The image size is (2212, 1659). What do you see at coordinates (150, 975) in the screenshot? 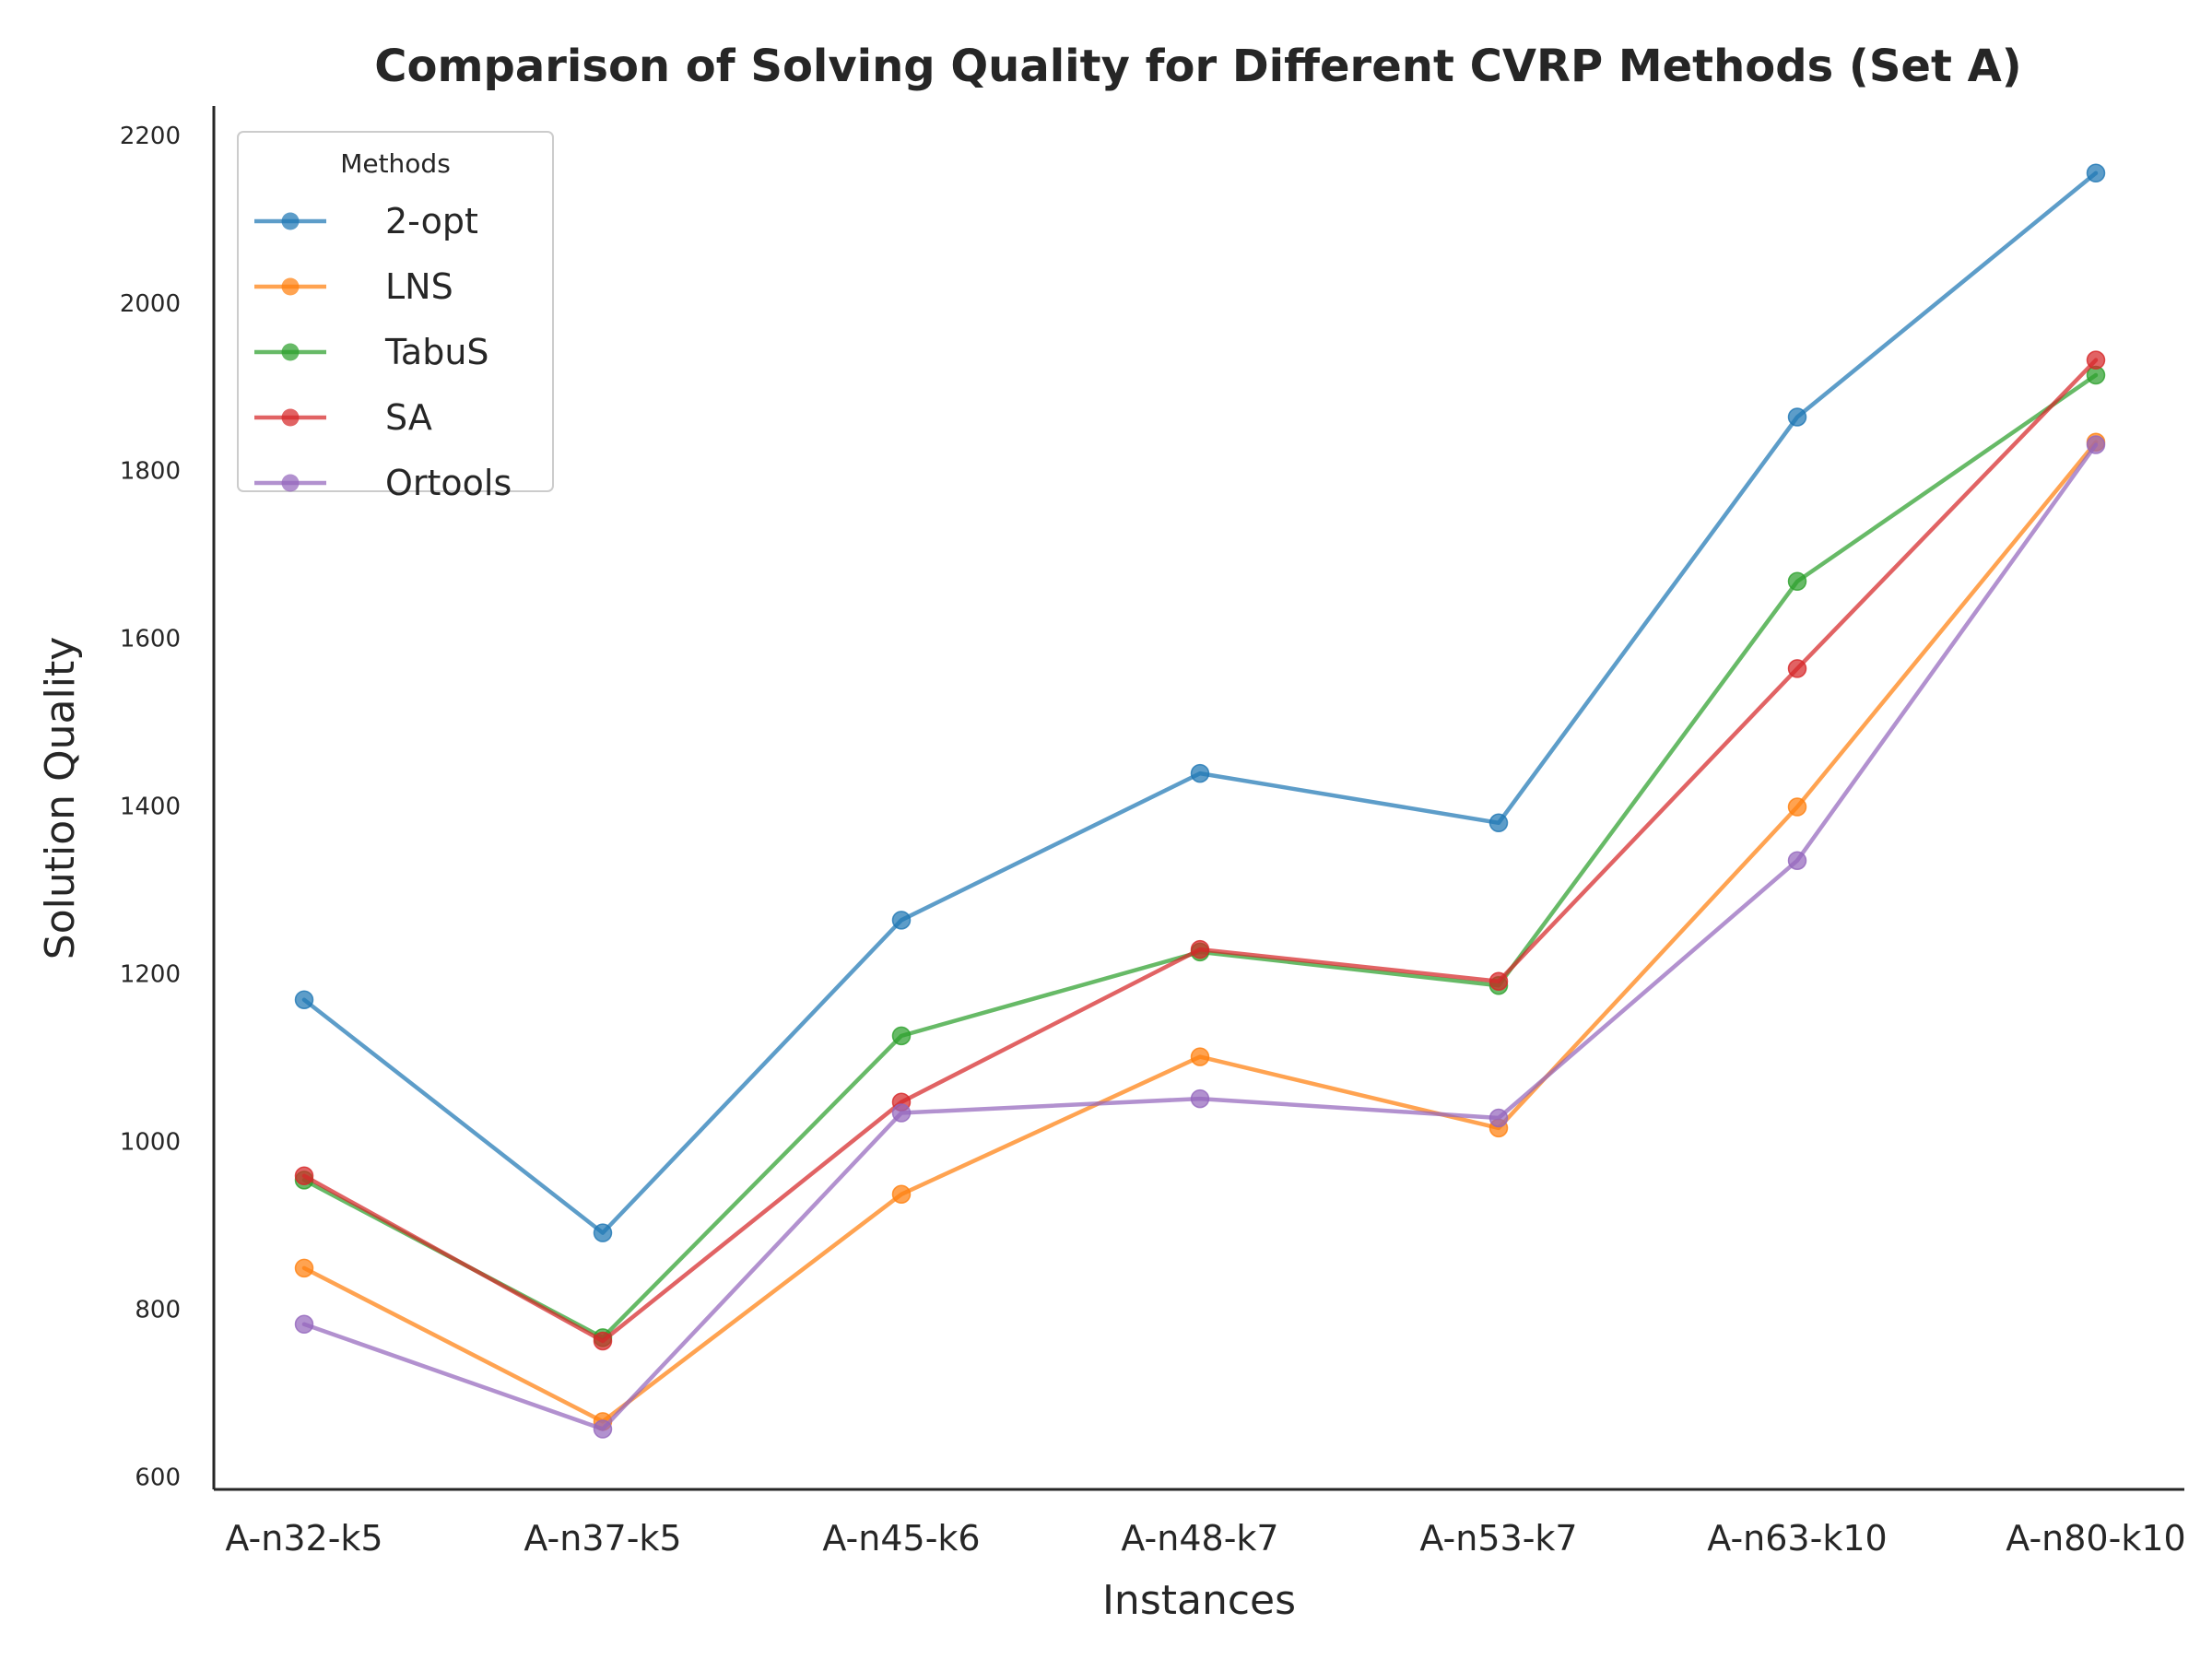
I see `y-tick-label: 1200` at bounding box center [150, 975].